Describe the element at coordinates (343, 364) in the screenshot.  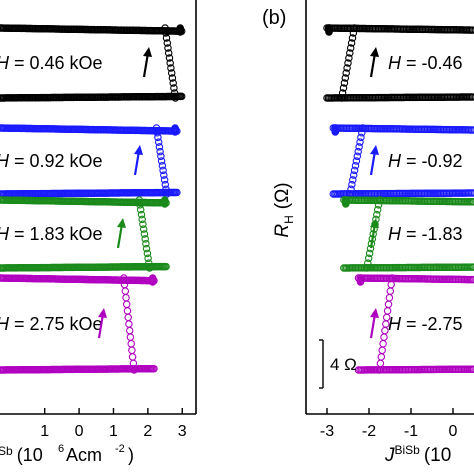
I see `scale-bar-label: 4 Ω` at that location.